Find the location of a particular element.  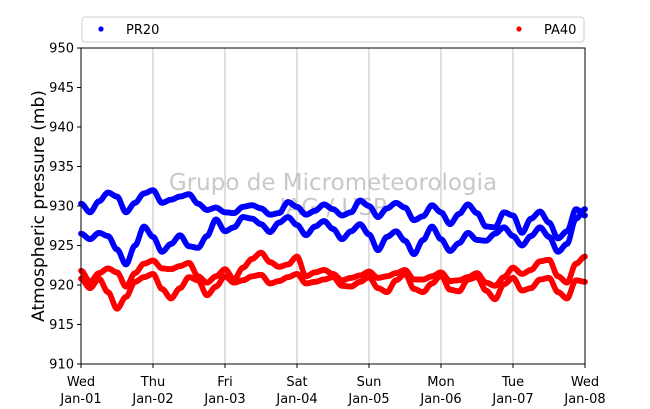

x-tick-label-day: Tue is located at coordinates (512, 382).